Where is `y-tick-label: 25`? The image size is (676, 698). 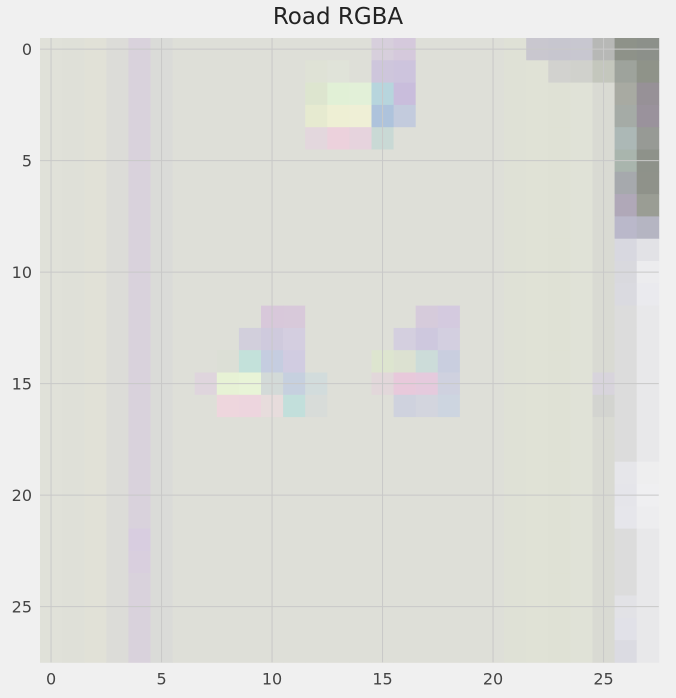 y-tick-label: 25 is located at coordinates (22, 607).